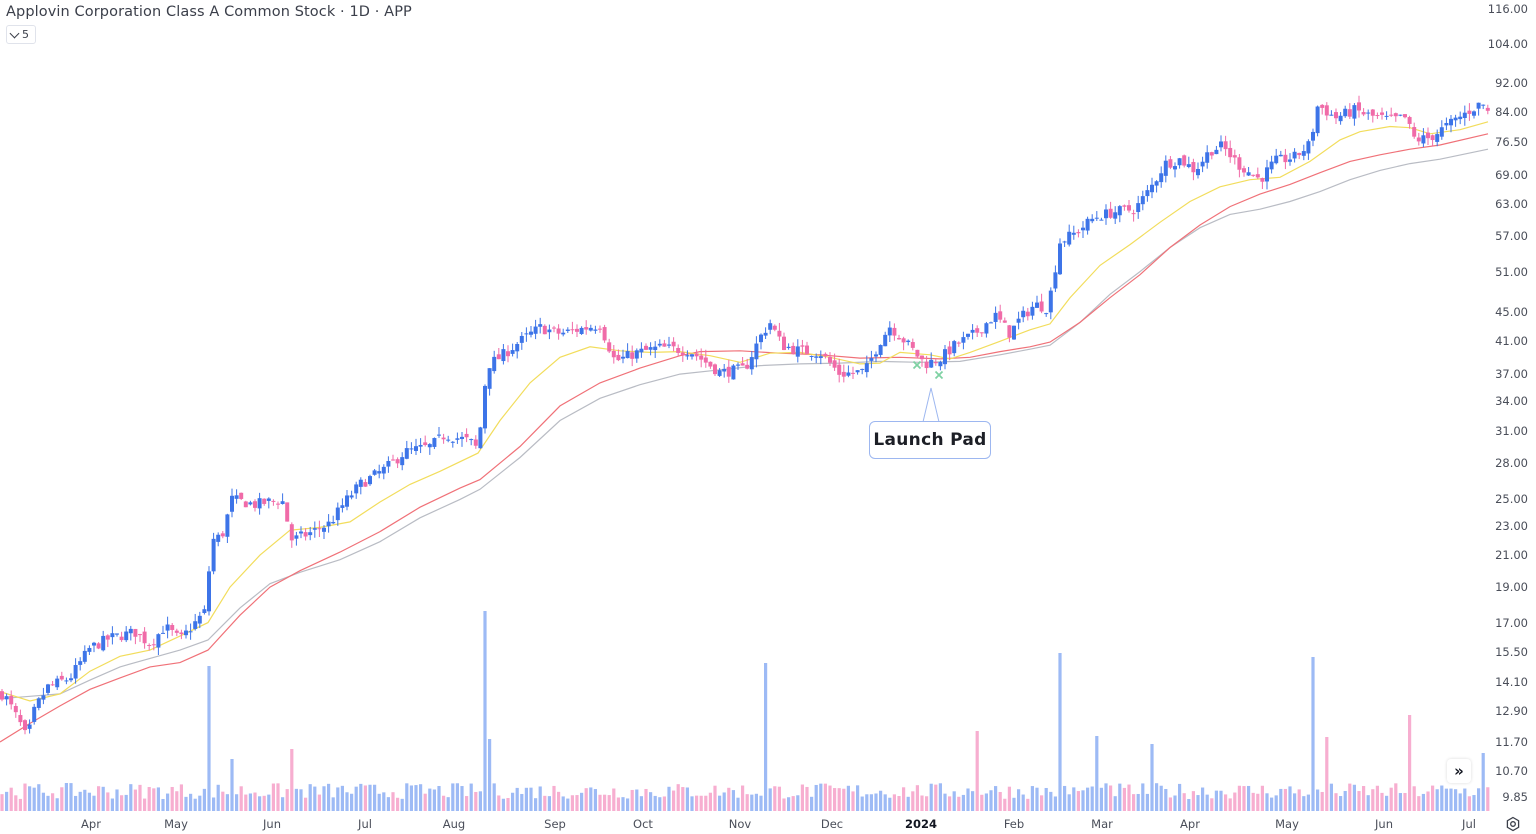 The height and width of the screenshot is (834, 1536). What do you see at coordinates (1513, 824) in the screenshot?
I see `gear-icon` at bounding box center [1513, 824].